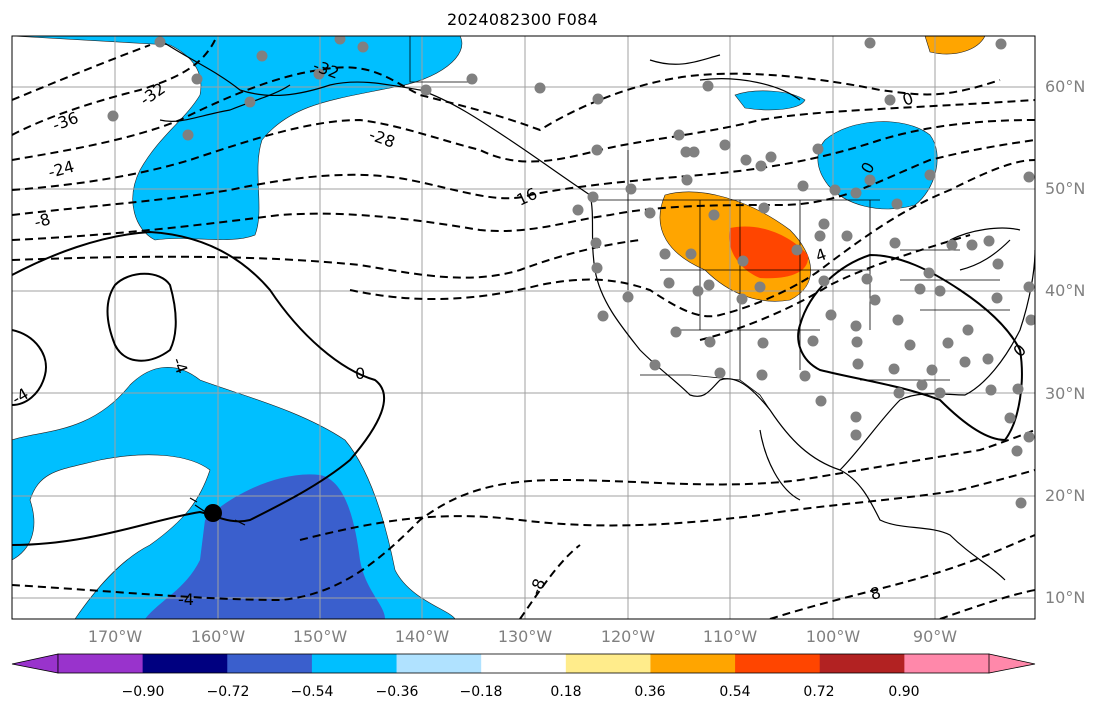  What do you see at coordinates (228, 692) in the screenshot?
I see `colorbar-tick-label: −0.72` at bounding box center [228, 692].